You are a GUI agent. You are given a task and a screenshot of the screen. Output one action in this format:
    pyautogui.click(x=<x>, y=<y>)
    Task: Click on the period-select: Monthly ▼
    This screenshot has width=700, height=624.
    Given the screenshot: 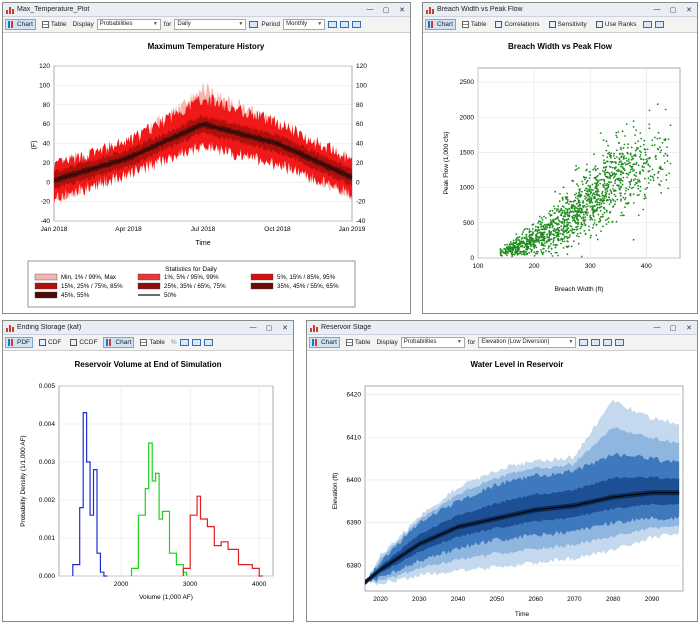 What is the action you would take?
    pyautogui.click(x=304, y=24)
    